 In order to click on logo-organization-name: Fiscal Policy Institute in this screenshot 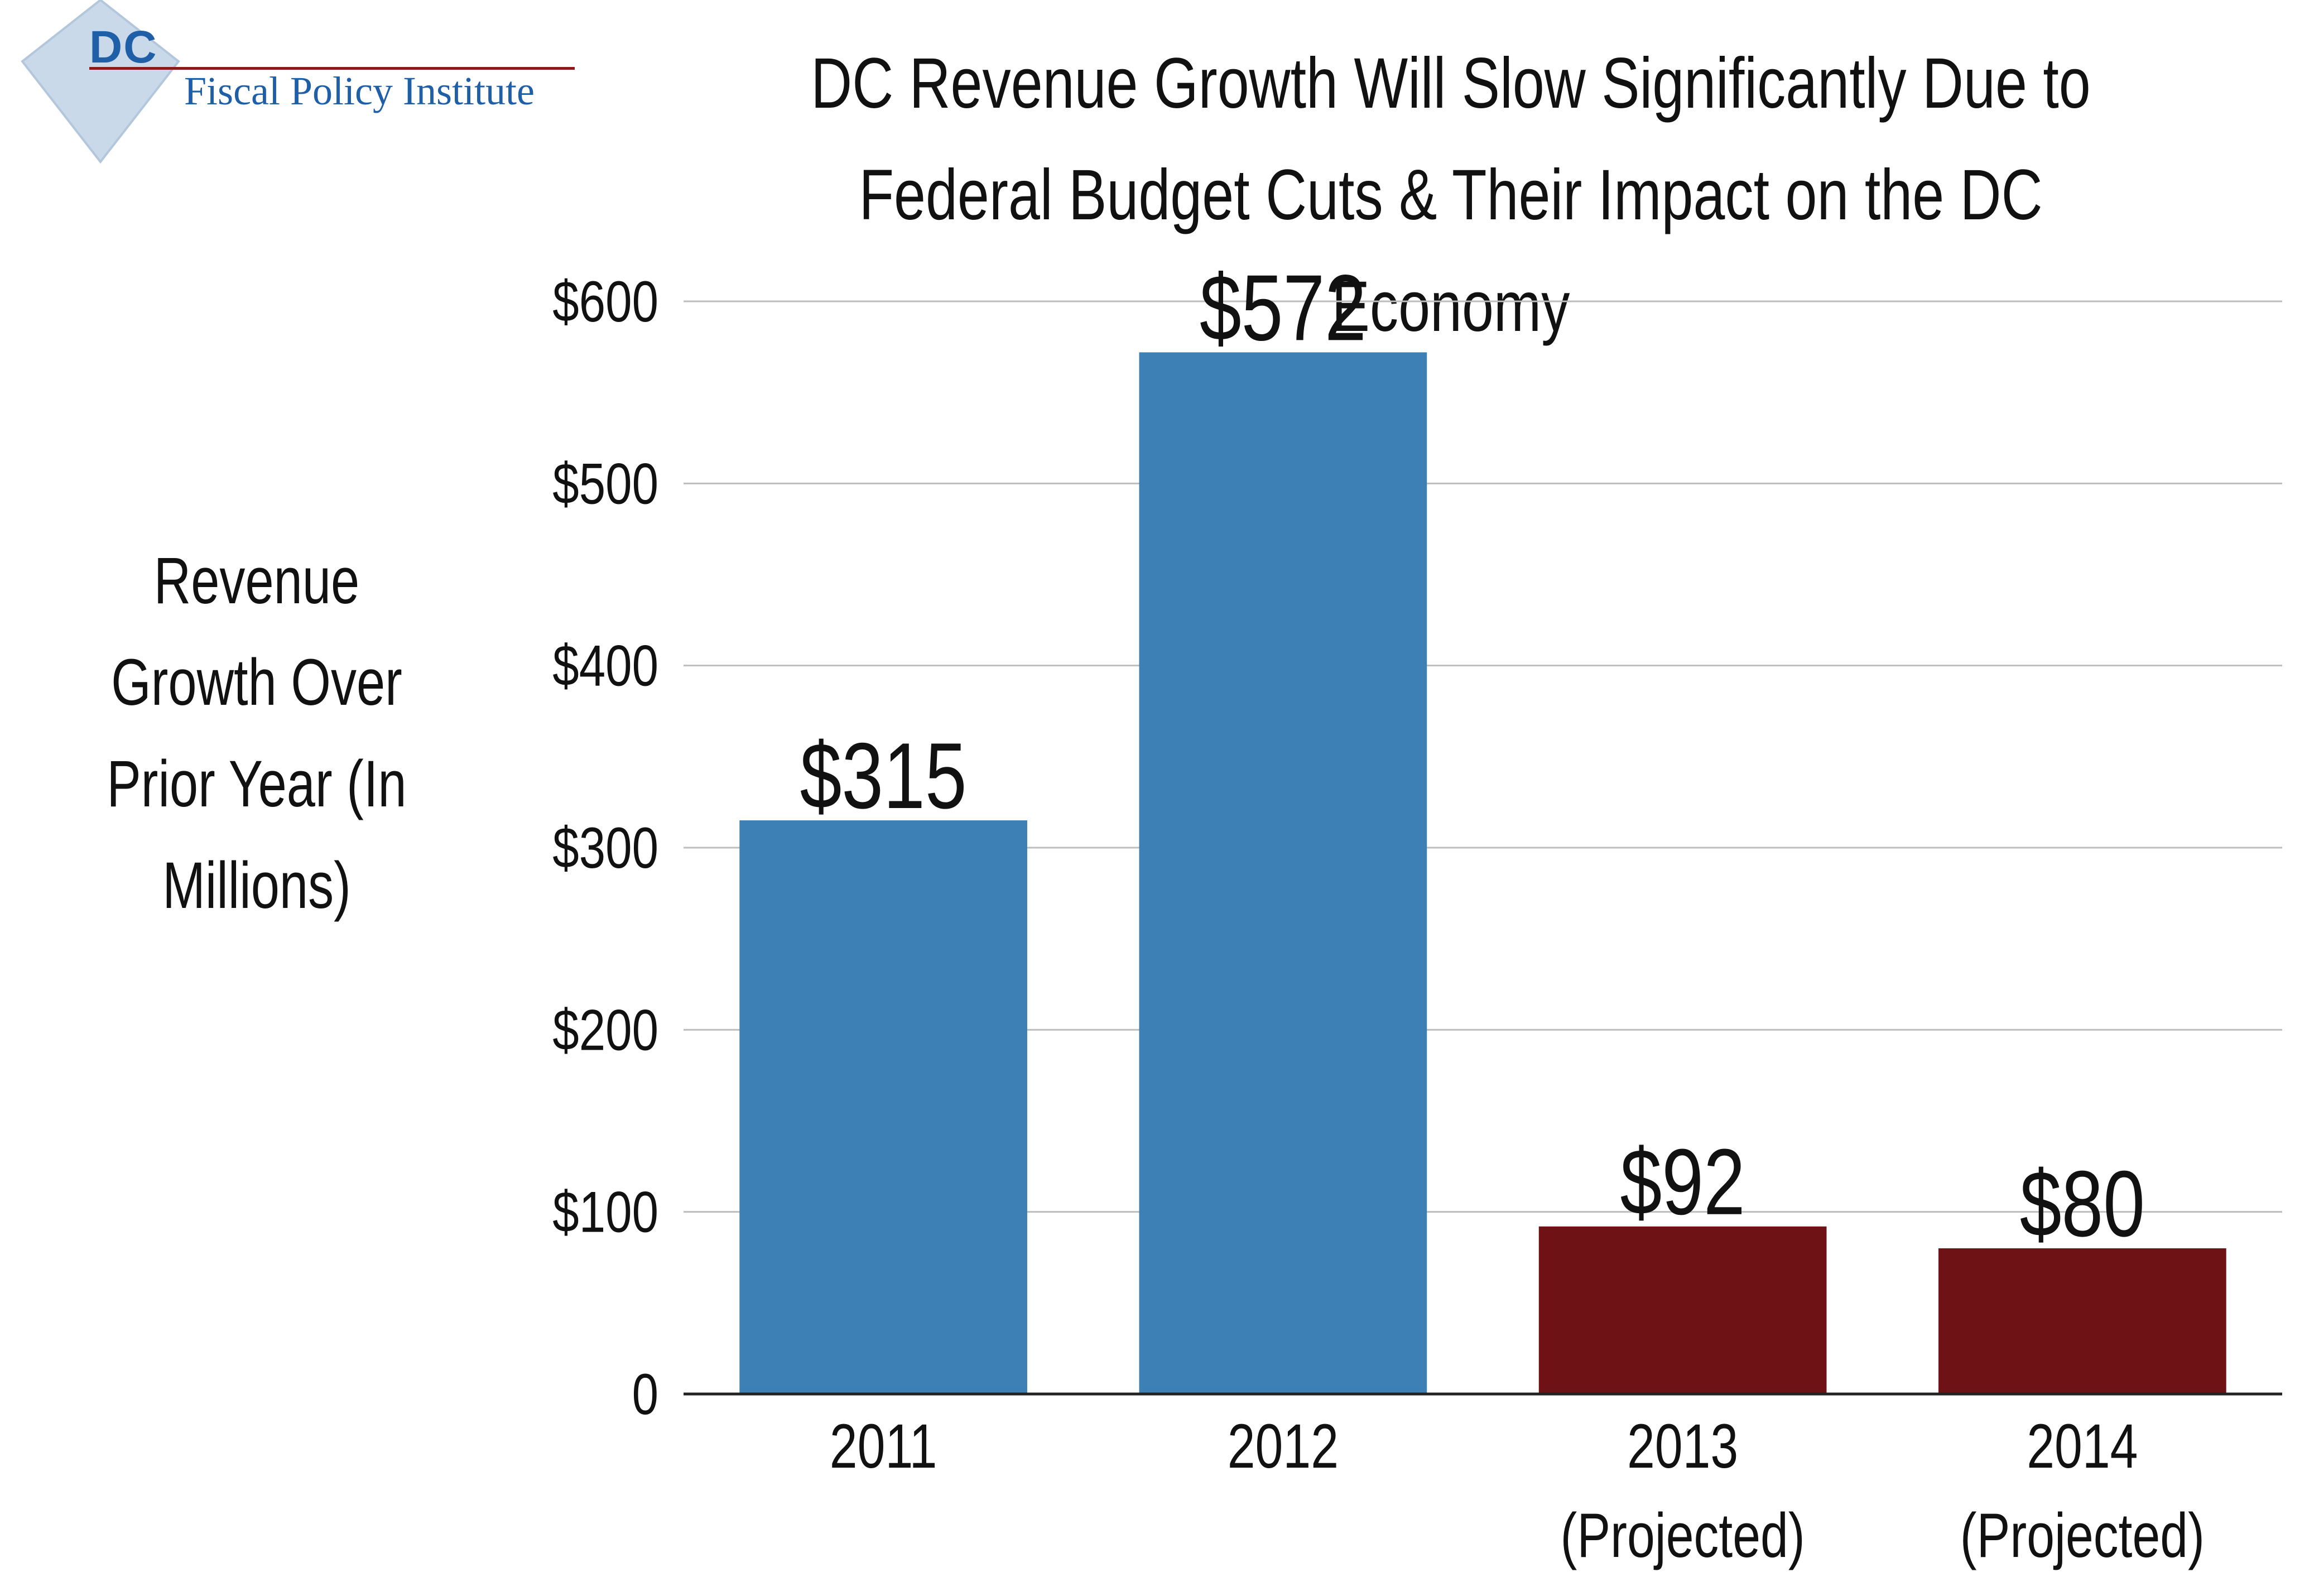, I will do `click(359, 91)`.